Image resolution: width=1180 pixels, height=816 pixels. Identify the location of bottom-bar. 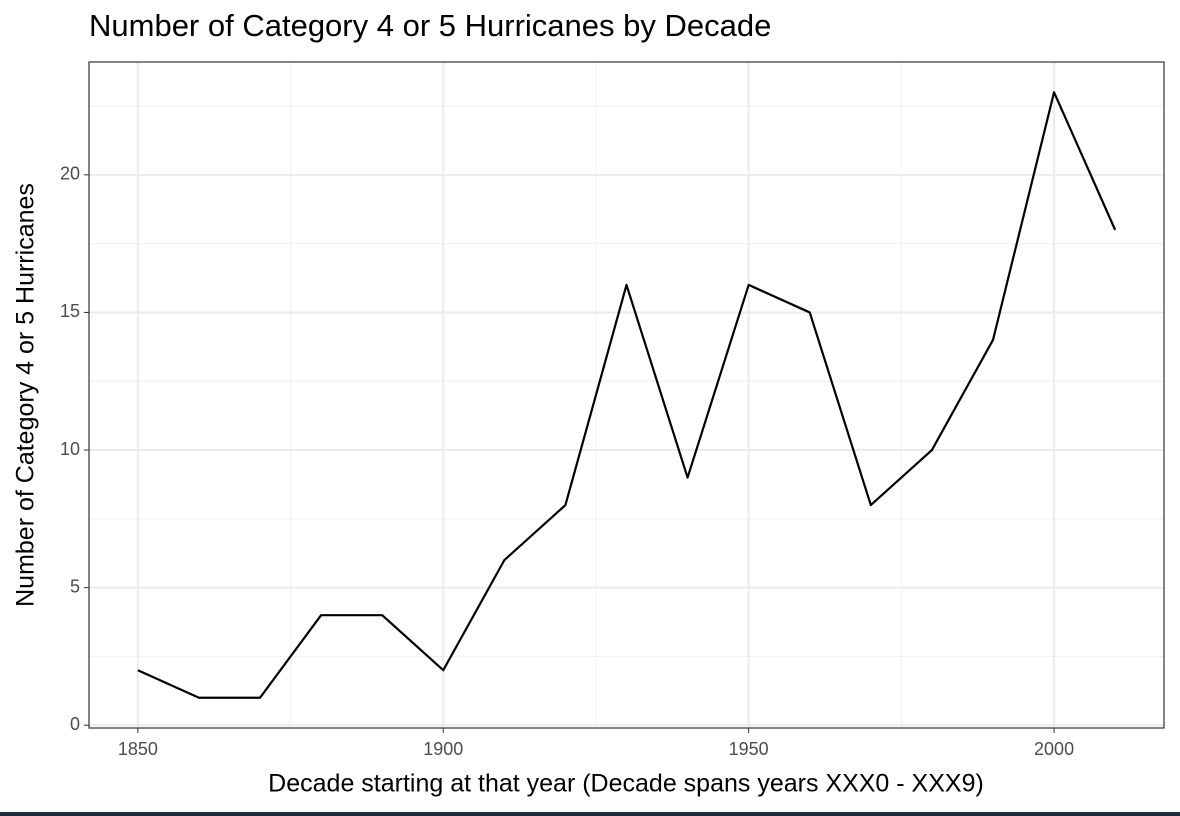
(590, 814).